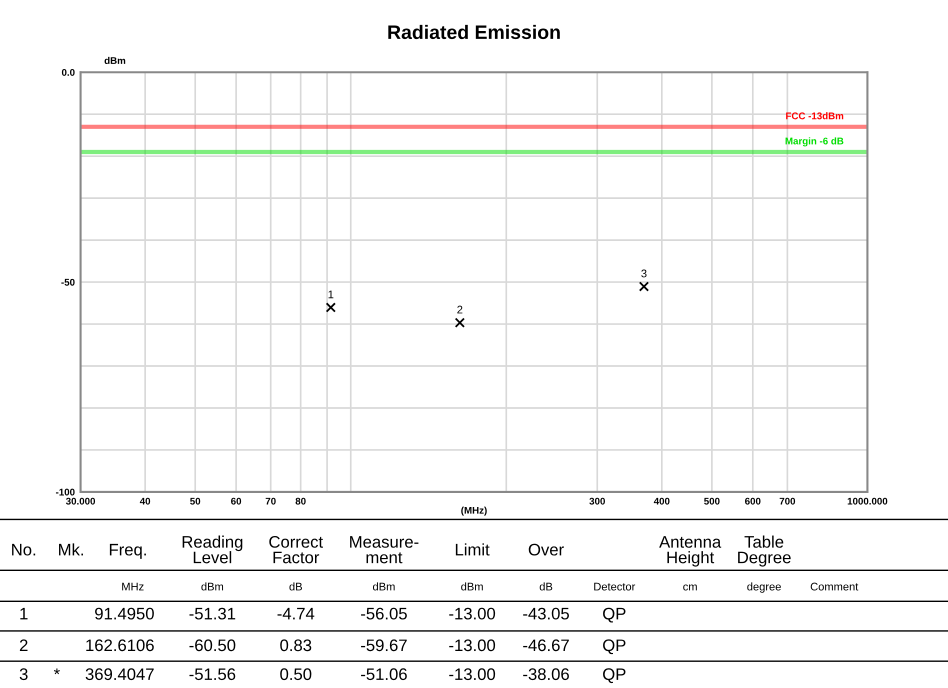 The height and width of the screenshot is (688, 948). I want to click on y-tick-label: -100, so click(65, 492).